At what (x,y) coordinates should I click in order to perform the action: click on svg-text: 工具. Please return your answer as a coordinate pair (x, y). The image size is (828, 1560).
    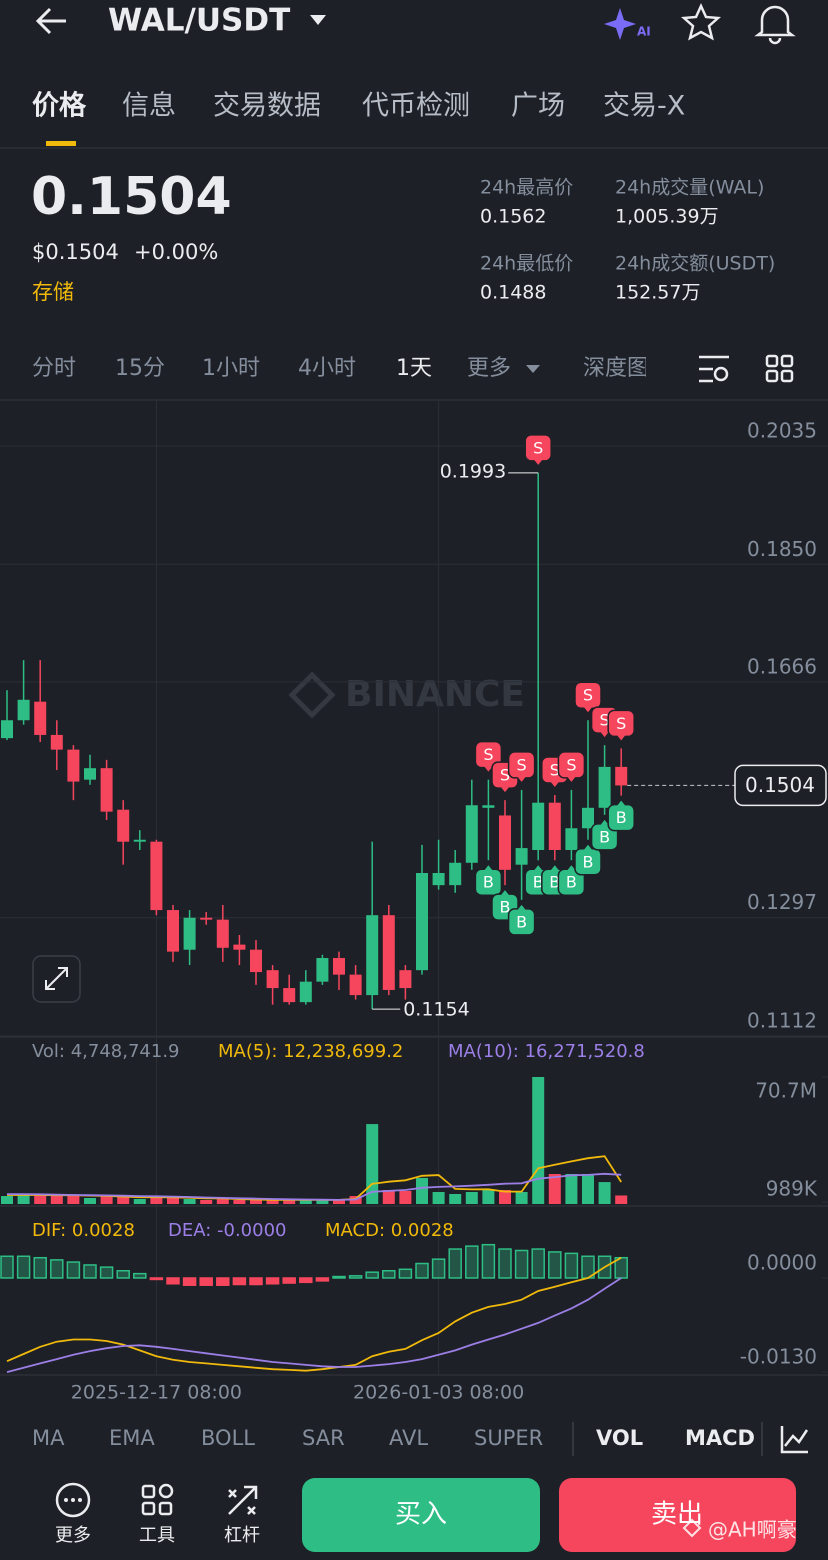
    Looking at the image, I should click on (157, 1535).